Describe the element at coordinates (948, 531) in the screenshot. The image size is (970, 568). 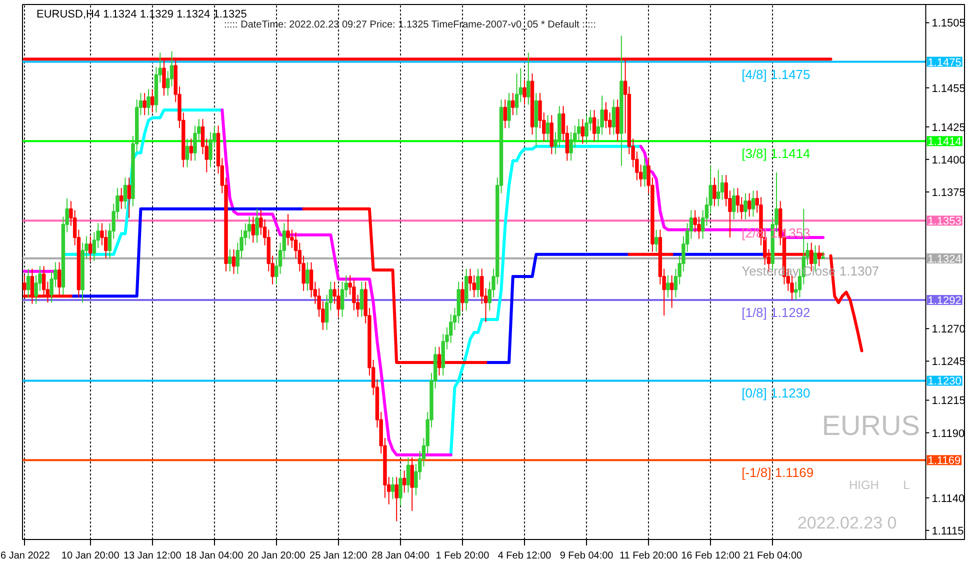
I see `y-tick-label: 1.1115` at that location.